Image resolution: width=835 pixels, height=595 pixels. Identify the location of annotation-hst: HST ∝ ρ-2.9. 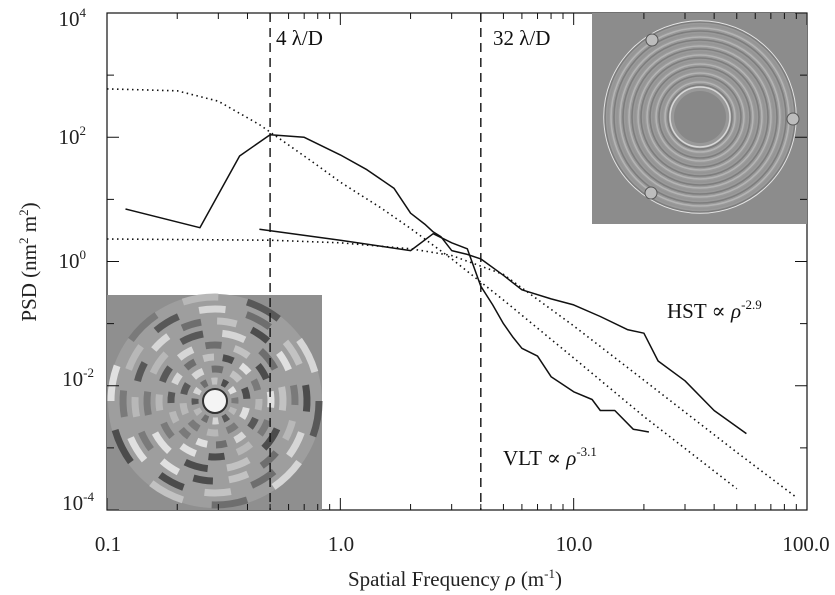
(714, 310).